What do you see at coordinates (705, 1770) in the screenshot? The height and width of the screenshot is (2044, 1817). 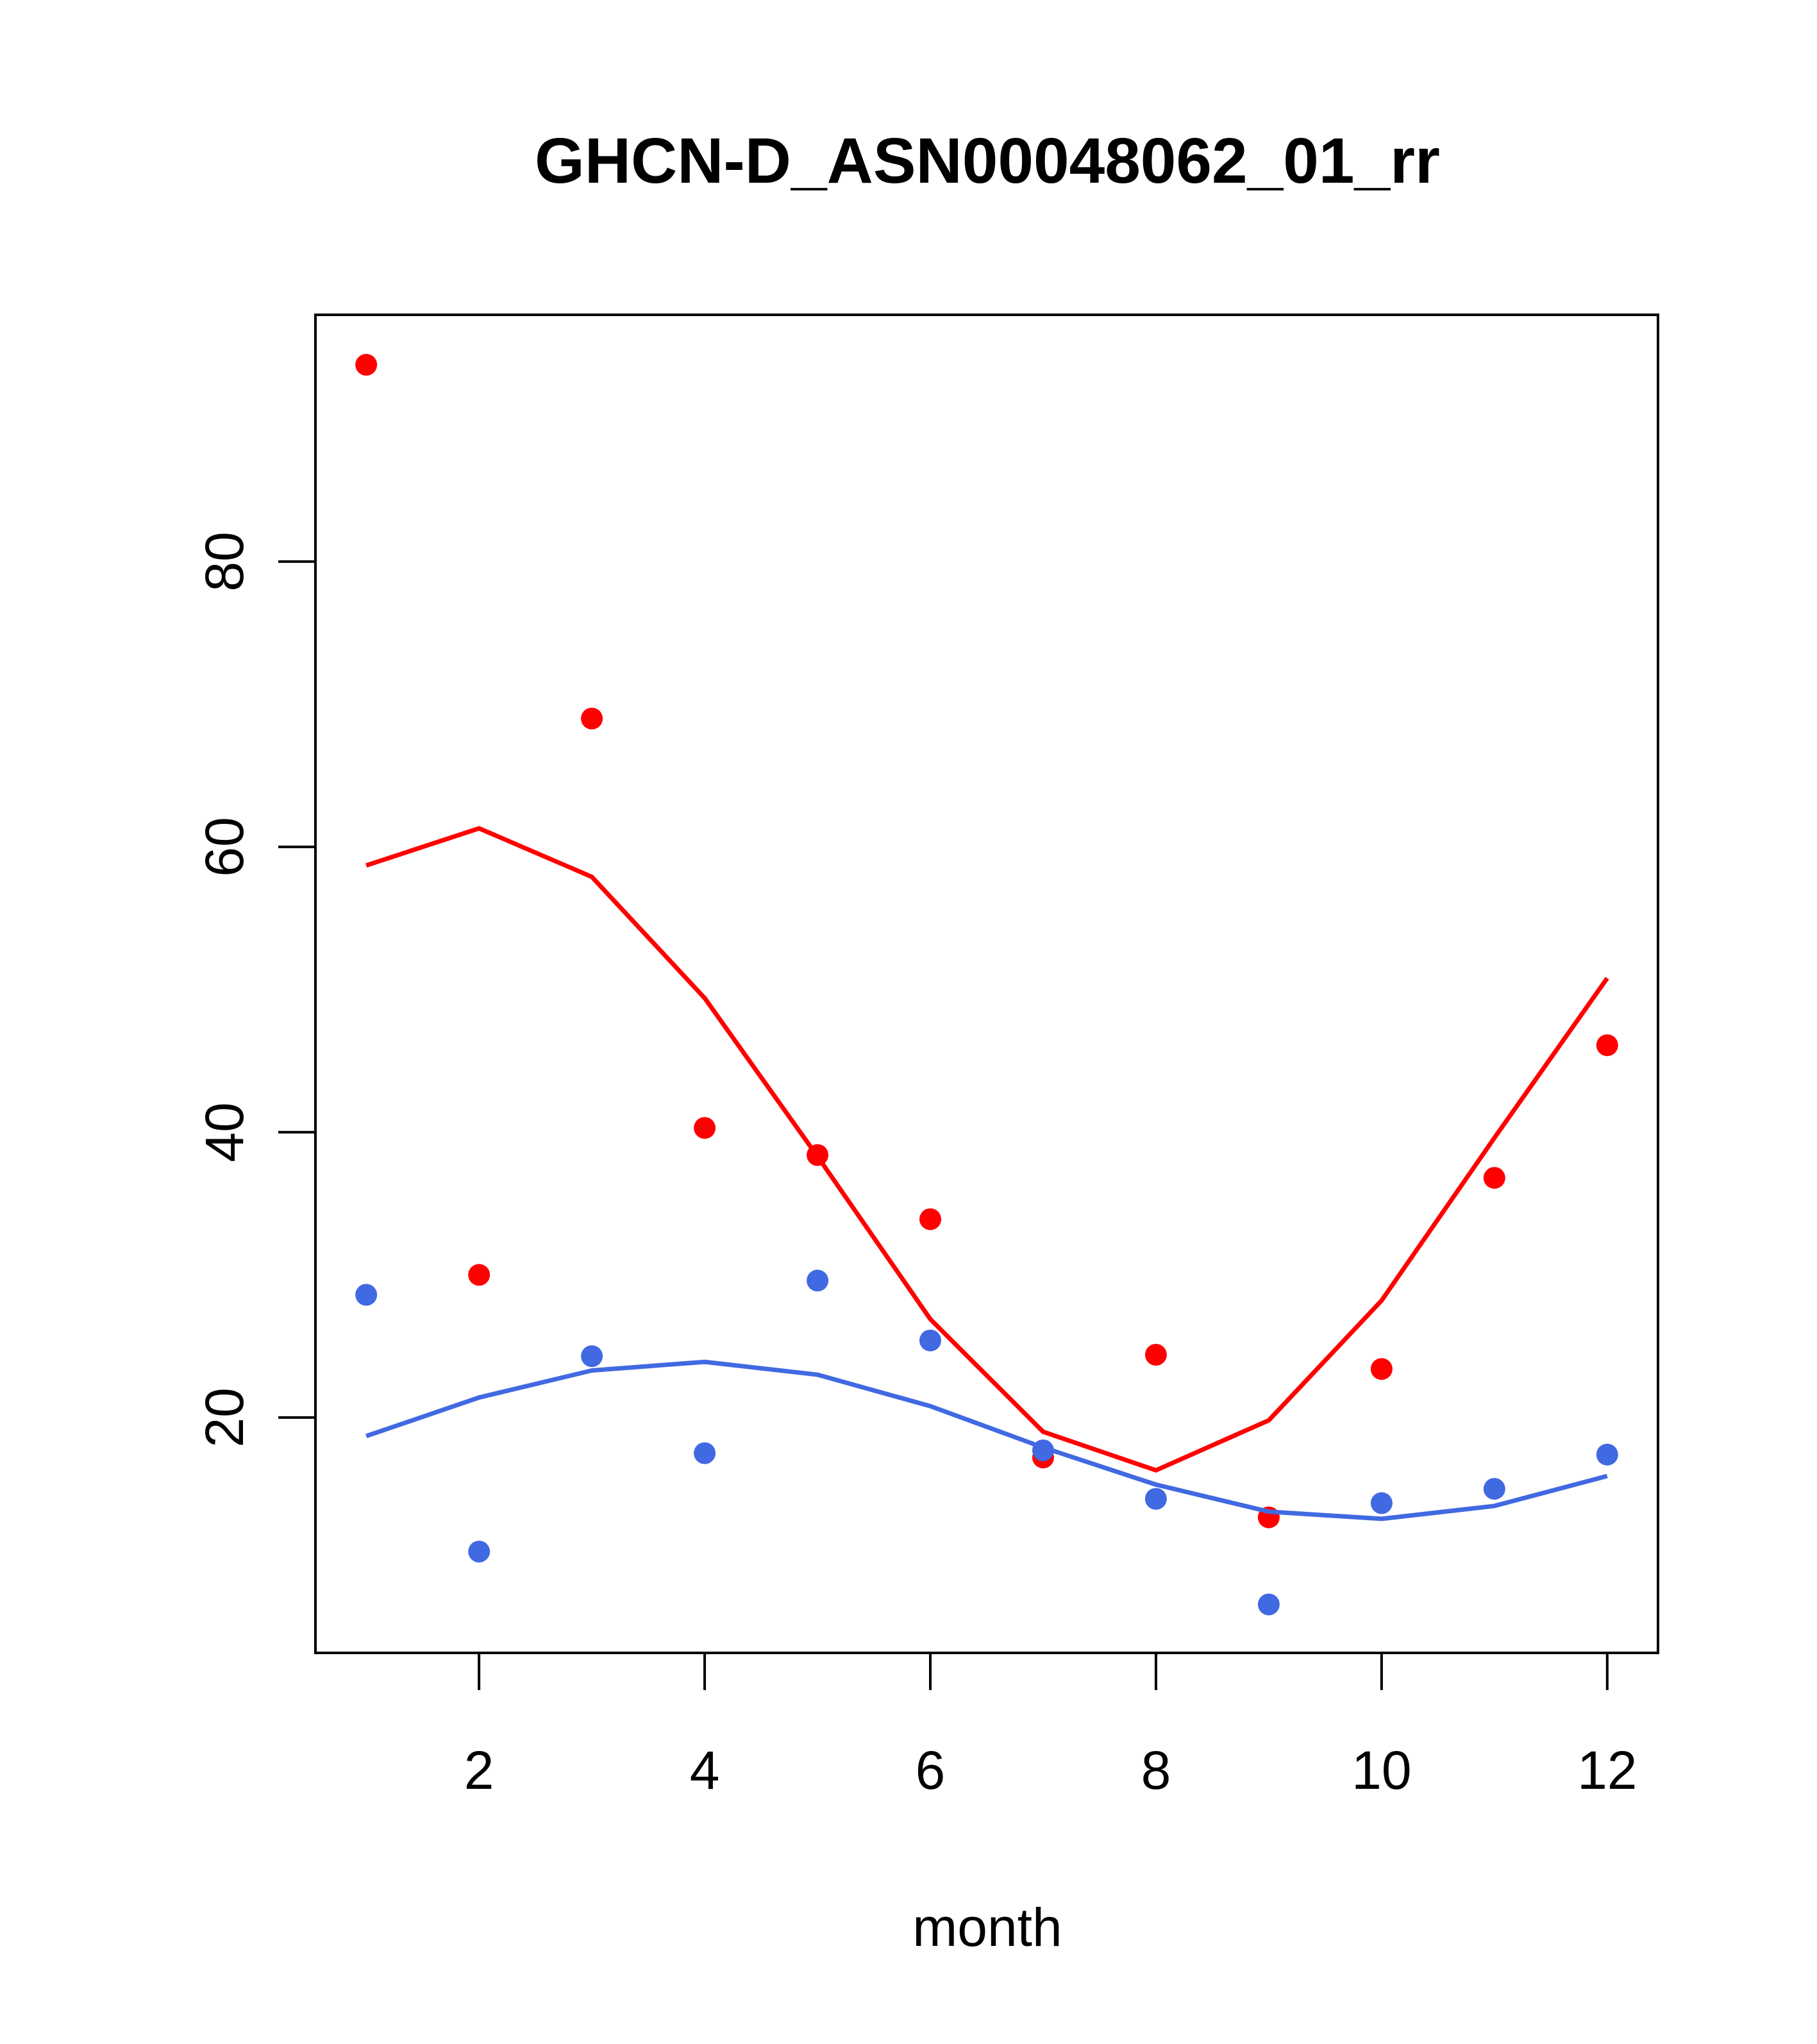 I see `x-tick-label: 4` at bounding box center [705, 1770].